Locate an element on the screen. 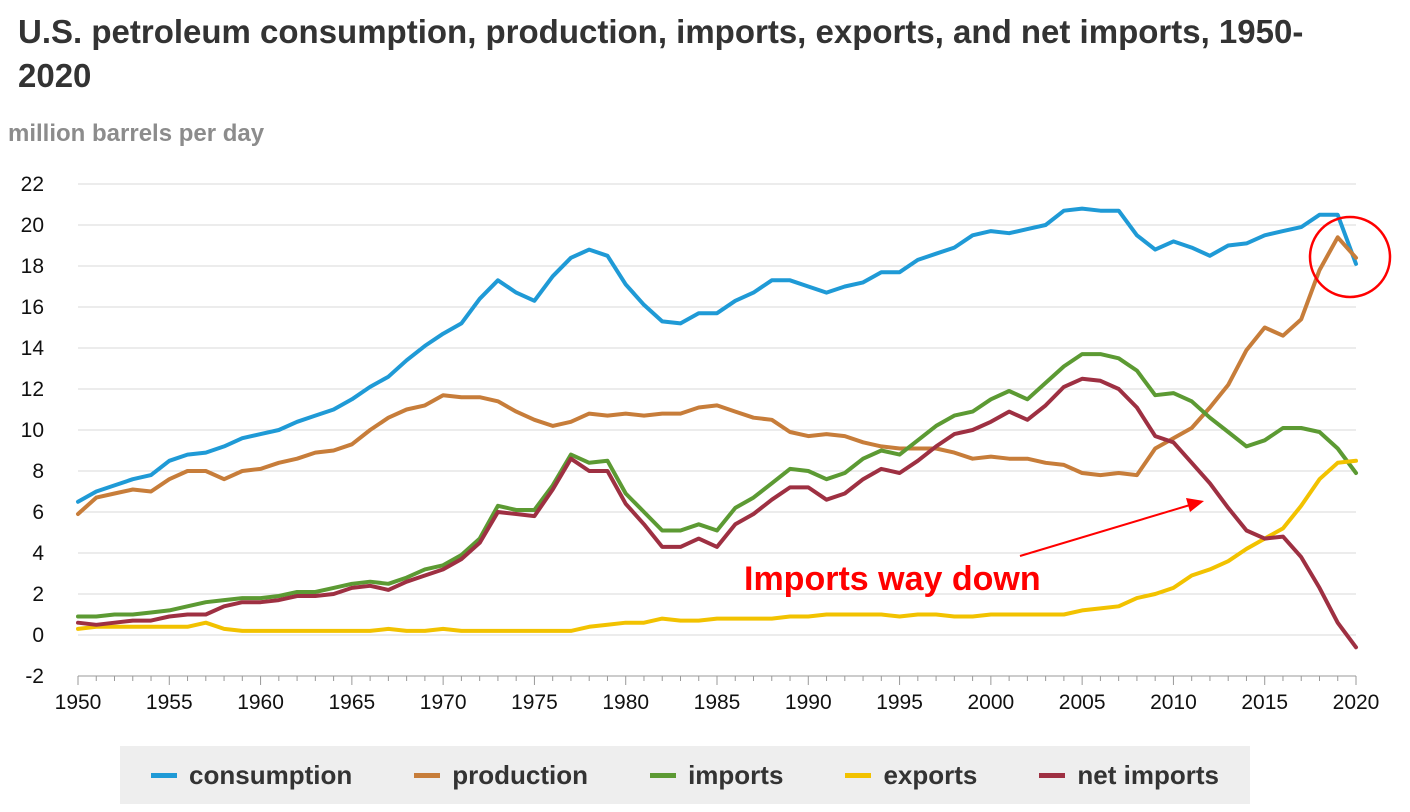 This screenshot has height=812, width=1410. annotation-text: Imports way down is located at coordinates (892, 579).